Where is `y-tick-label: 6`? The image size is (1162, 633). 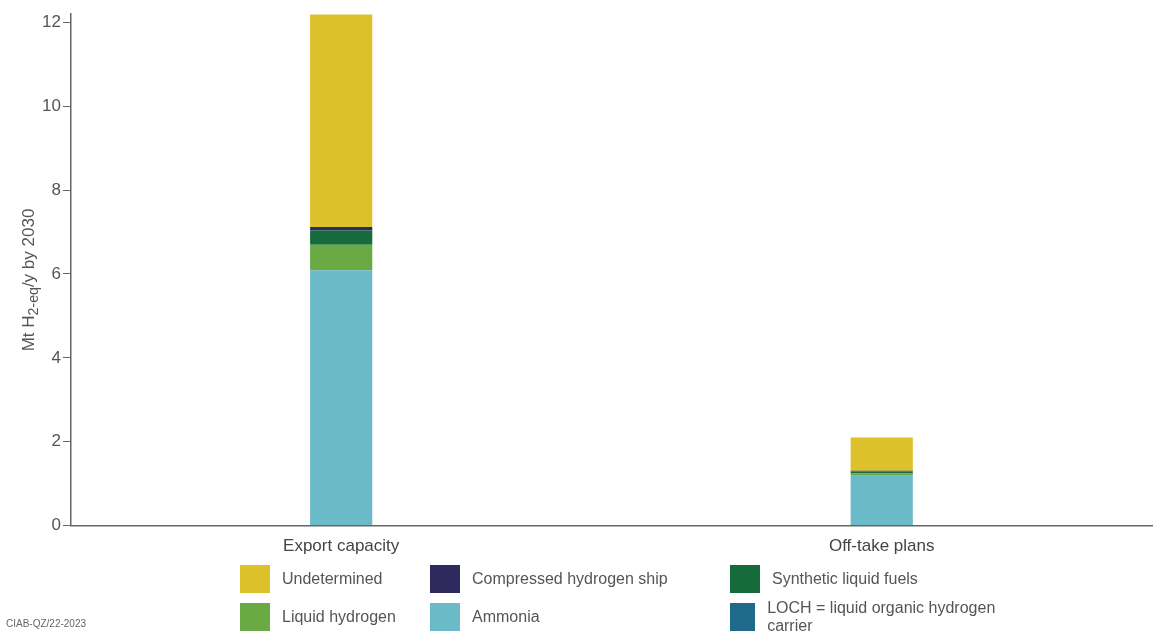
y-tick-label: 6 is located at coordinates (56, 273).